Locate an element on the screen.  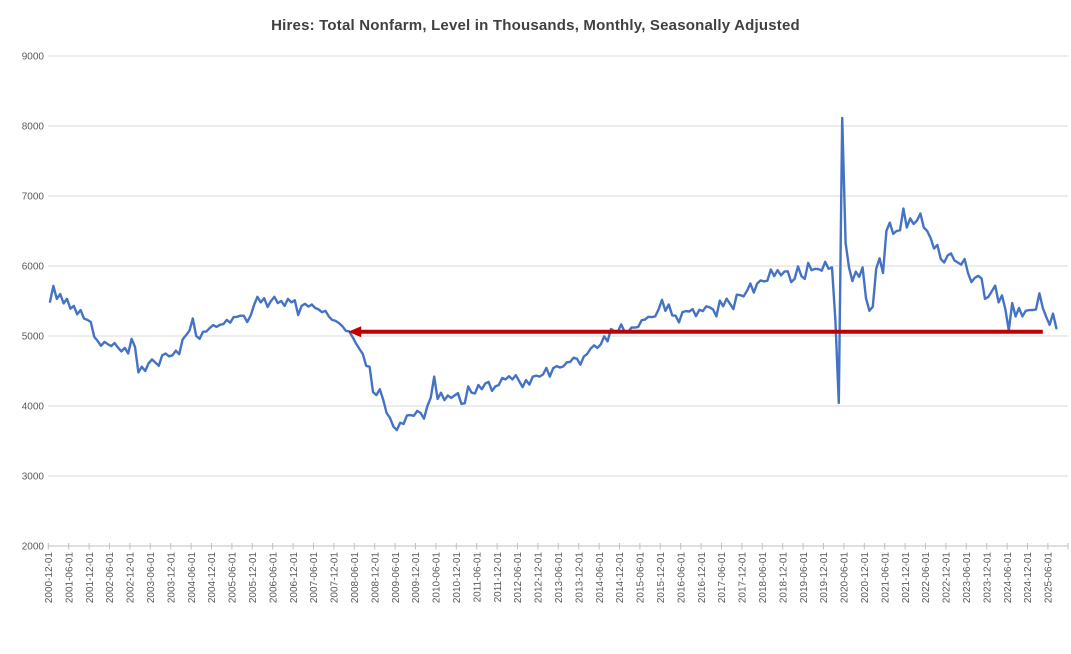
x-axis-tick-label: 2010-06-01 is located at coordinates (437, 578).